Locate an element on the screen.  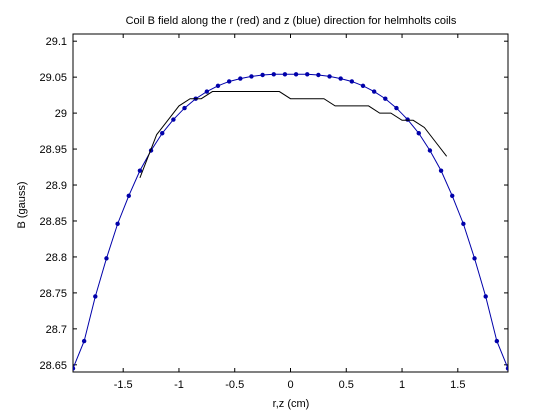
y-axis-label: B (gauss) is located at coordinates (22, 204).